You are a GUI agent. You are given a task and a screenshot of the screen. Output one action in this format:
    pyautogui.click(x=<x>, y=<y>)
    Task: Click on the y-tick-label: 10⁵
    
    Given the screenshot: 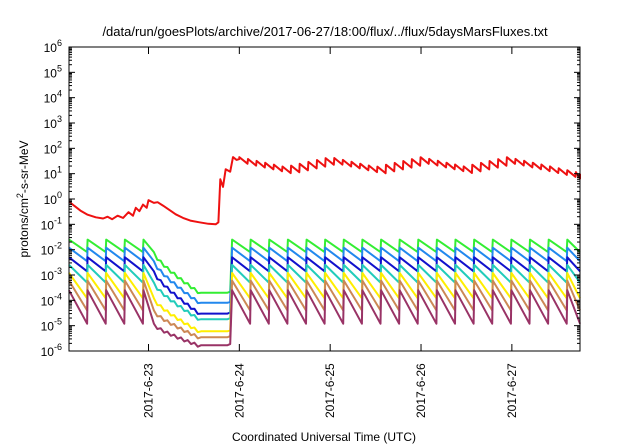 What is the action you would take?
    pyautogui.click(x=53, y=71)
    